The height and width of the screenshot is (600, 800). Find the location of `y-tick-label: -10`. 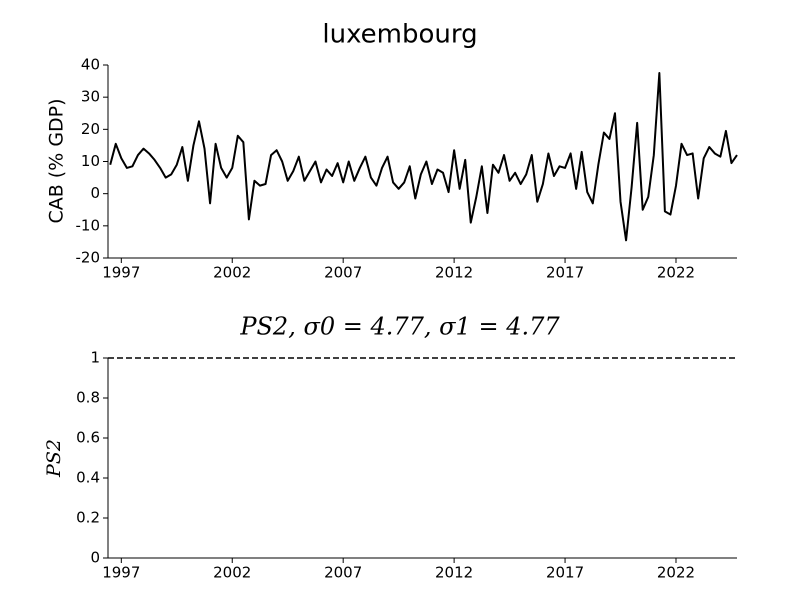

y-tick-label: -10 is located at coordinates (88, 225).